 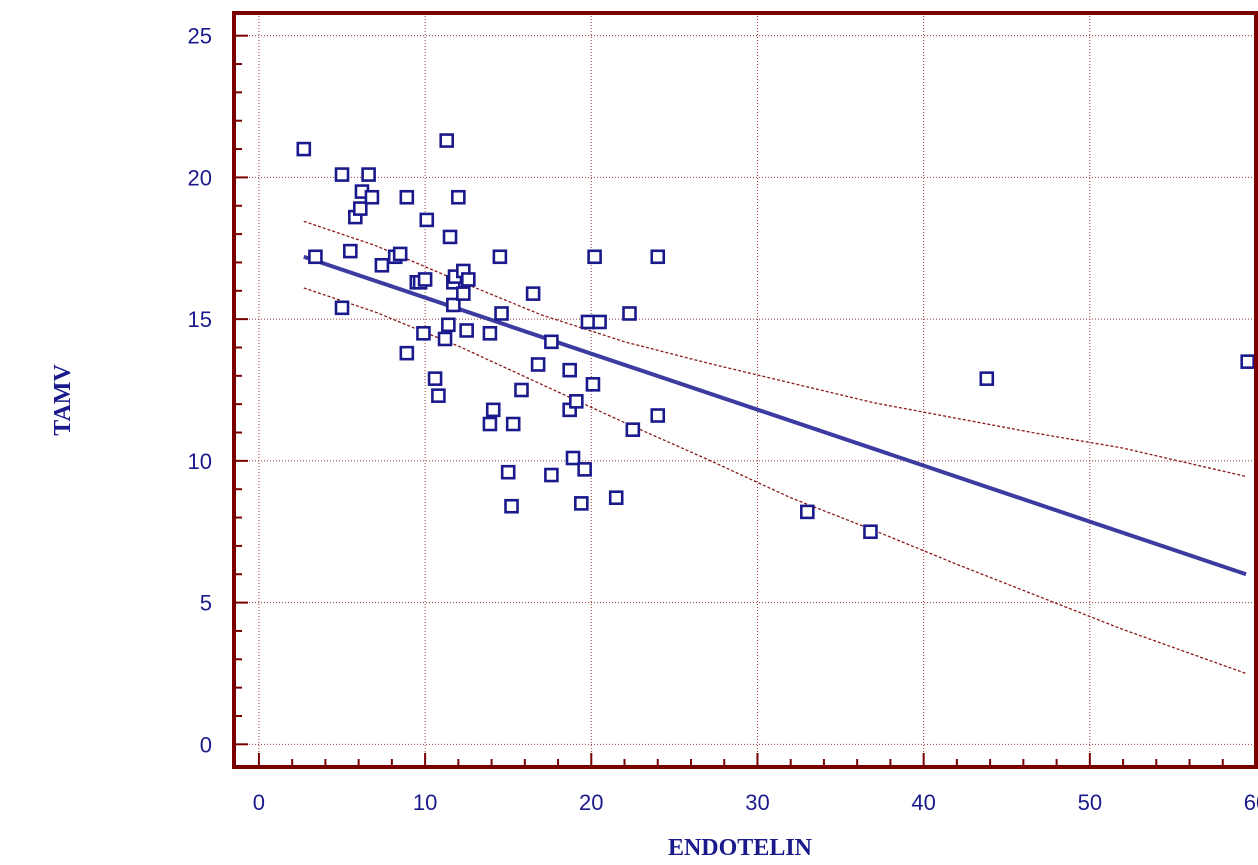 I want to click on x-tick-label: 40, so click(x=923, y=802).